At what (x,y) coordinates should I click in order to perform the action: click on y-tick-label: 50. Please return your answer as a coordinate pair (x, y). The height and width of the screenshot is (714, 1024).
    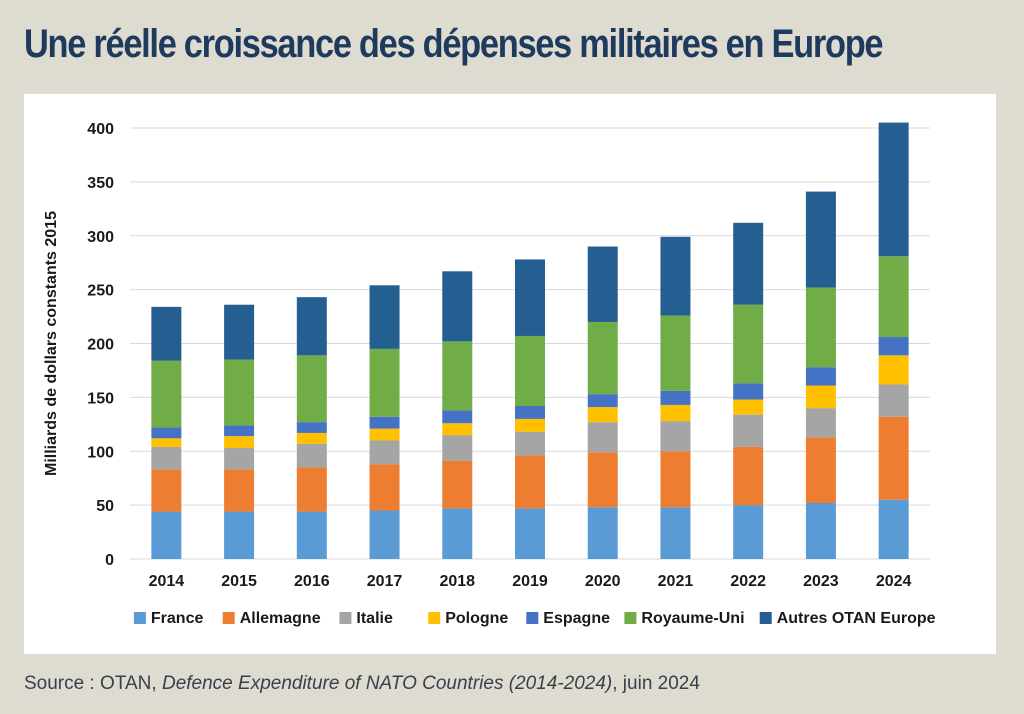
    Looking at the image, I should click on (105, 506).